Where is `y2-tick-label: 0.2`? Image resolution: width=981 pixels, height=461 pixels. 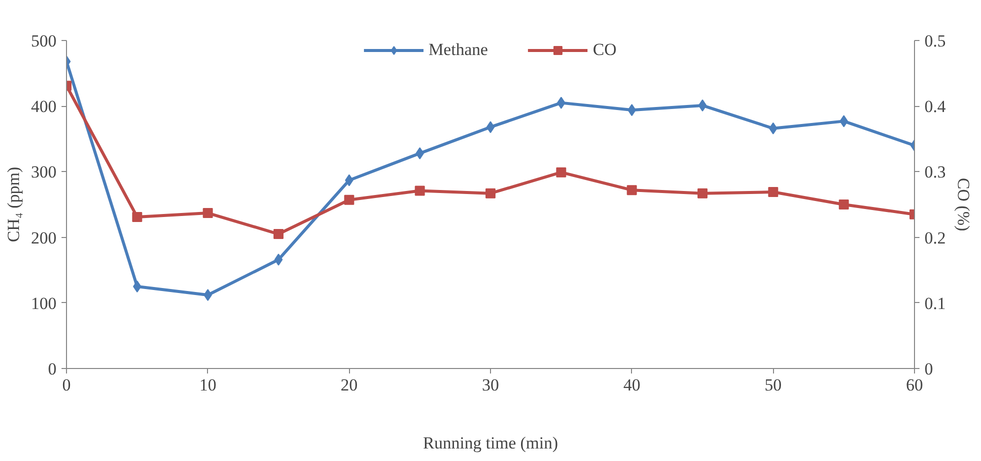 y2-tick-label: 0.2 is located at coordinates (935, 238).